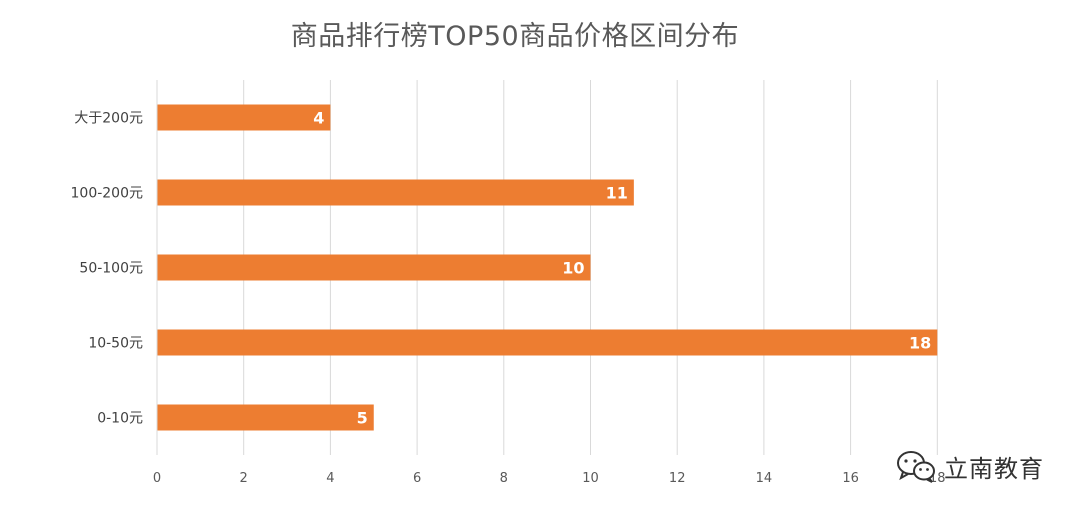  I want to click on x-tick-label: 2, so click(244, 478).